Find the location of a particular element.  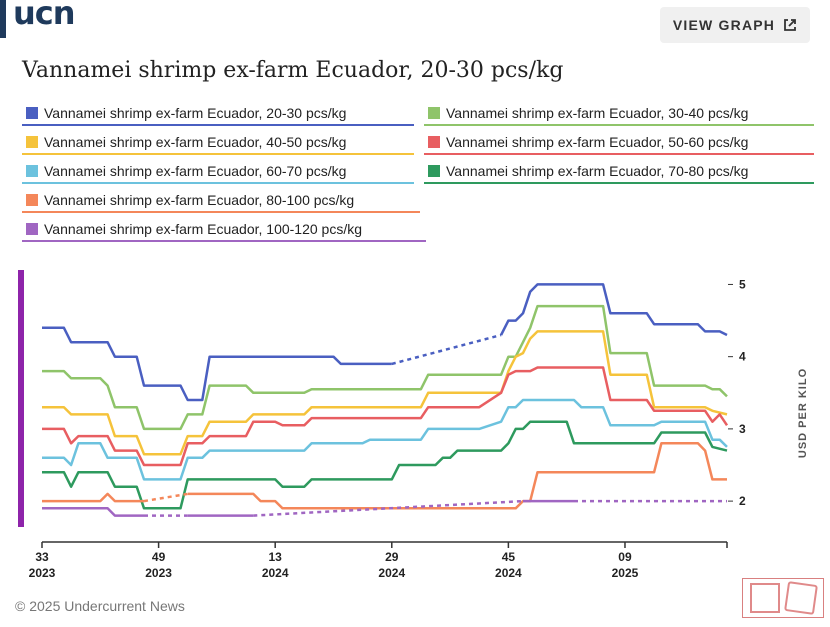

x-tick-label: 49 is located at coordinates (159, 557).